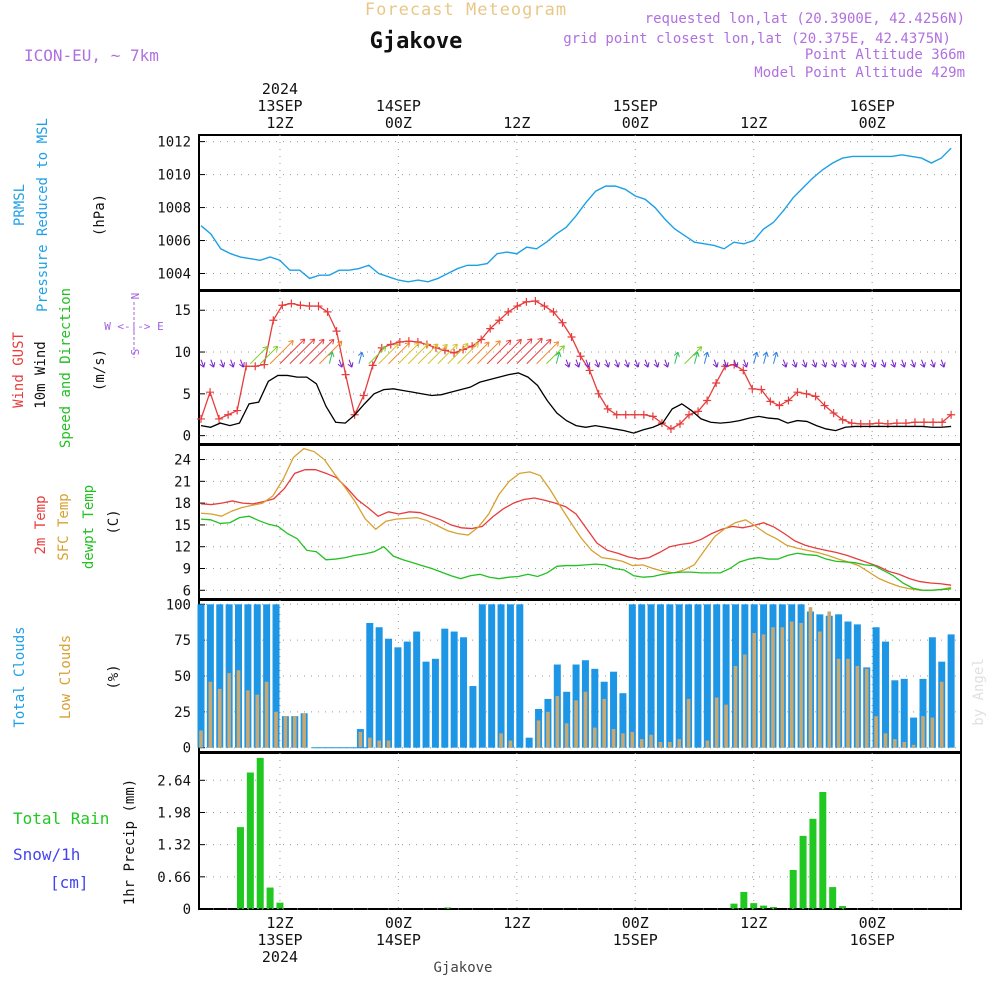 The height and width of the screenshot is (1004, 1000). I want to click on panel-2: 0 5 10 15, so click(568, 367).